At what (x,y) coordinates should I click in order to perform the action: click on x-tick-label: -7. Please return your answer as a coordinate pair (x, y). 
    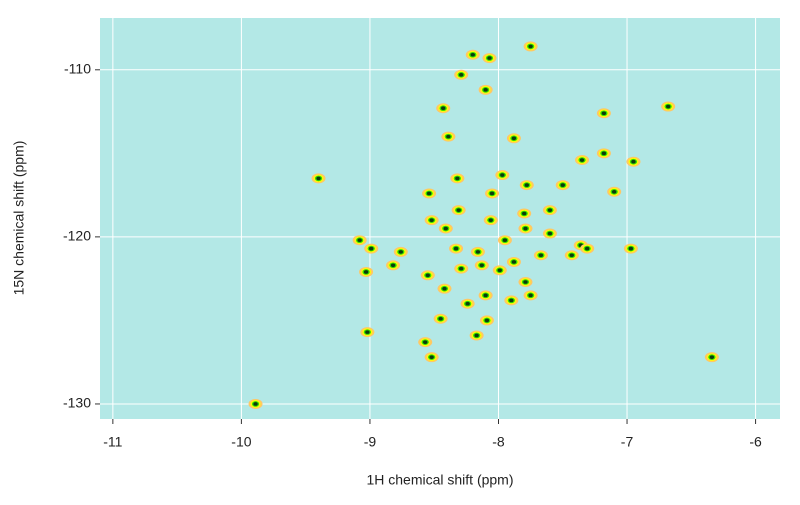
    Looking at the image, I should click on (627, 442).